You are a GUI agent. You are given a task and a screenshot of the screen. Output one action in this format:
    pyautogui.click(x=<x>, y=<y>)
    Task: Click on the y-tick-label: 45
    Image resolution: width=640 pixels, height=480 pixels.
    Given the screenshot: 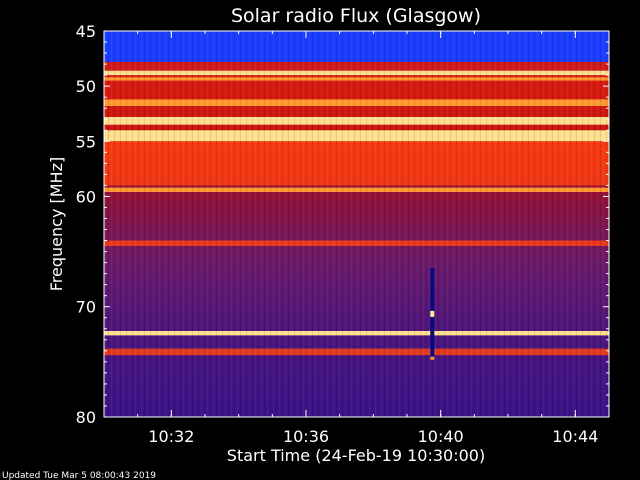 What is the action you would take?
    pyautogui.click(x=86, y=31)
    